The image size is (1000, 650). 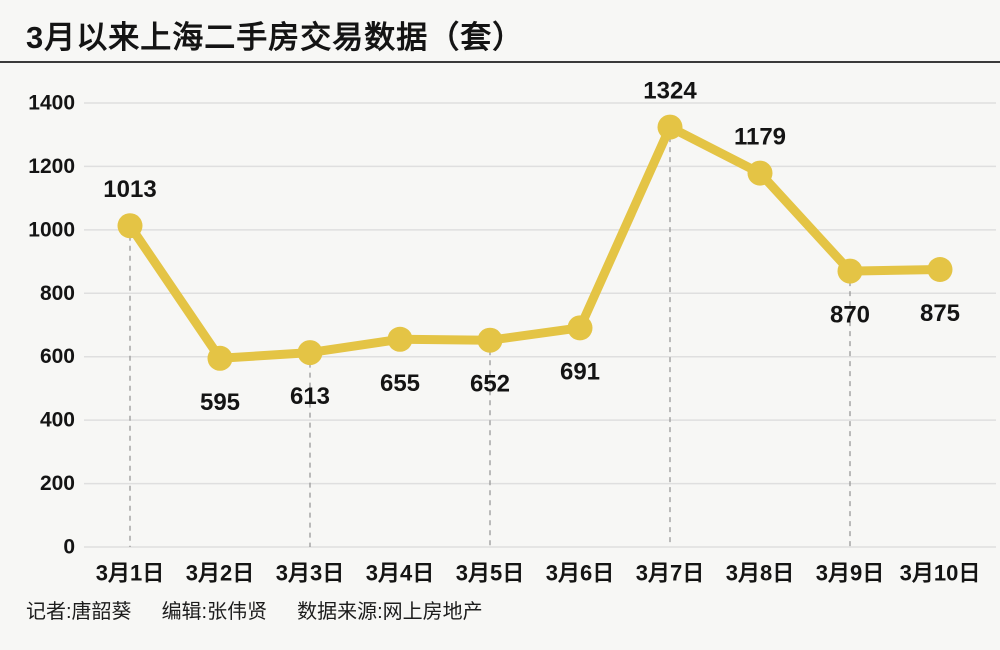 I want to click on data-point-label: 1179, so click(x=760, y=137).